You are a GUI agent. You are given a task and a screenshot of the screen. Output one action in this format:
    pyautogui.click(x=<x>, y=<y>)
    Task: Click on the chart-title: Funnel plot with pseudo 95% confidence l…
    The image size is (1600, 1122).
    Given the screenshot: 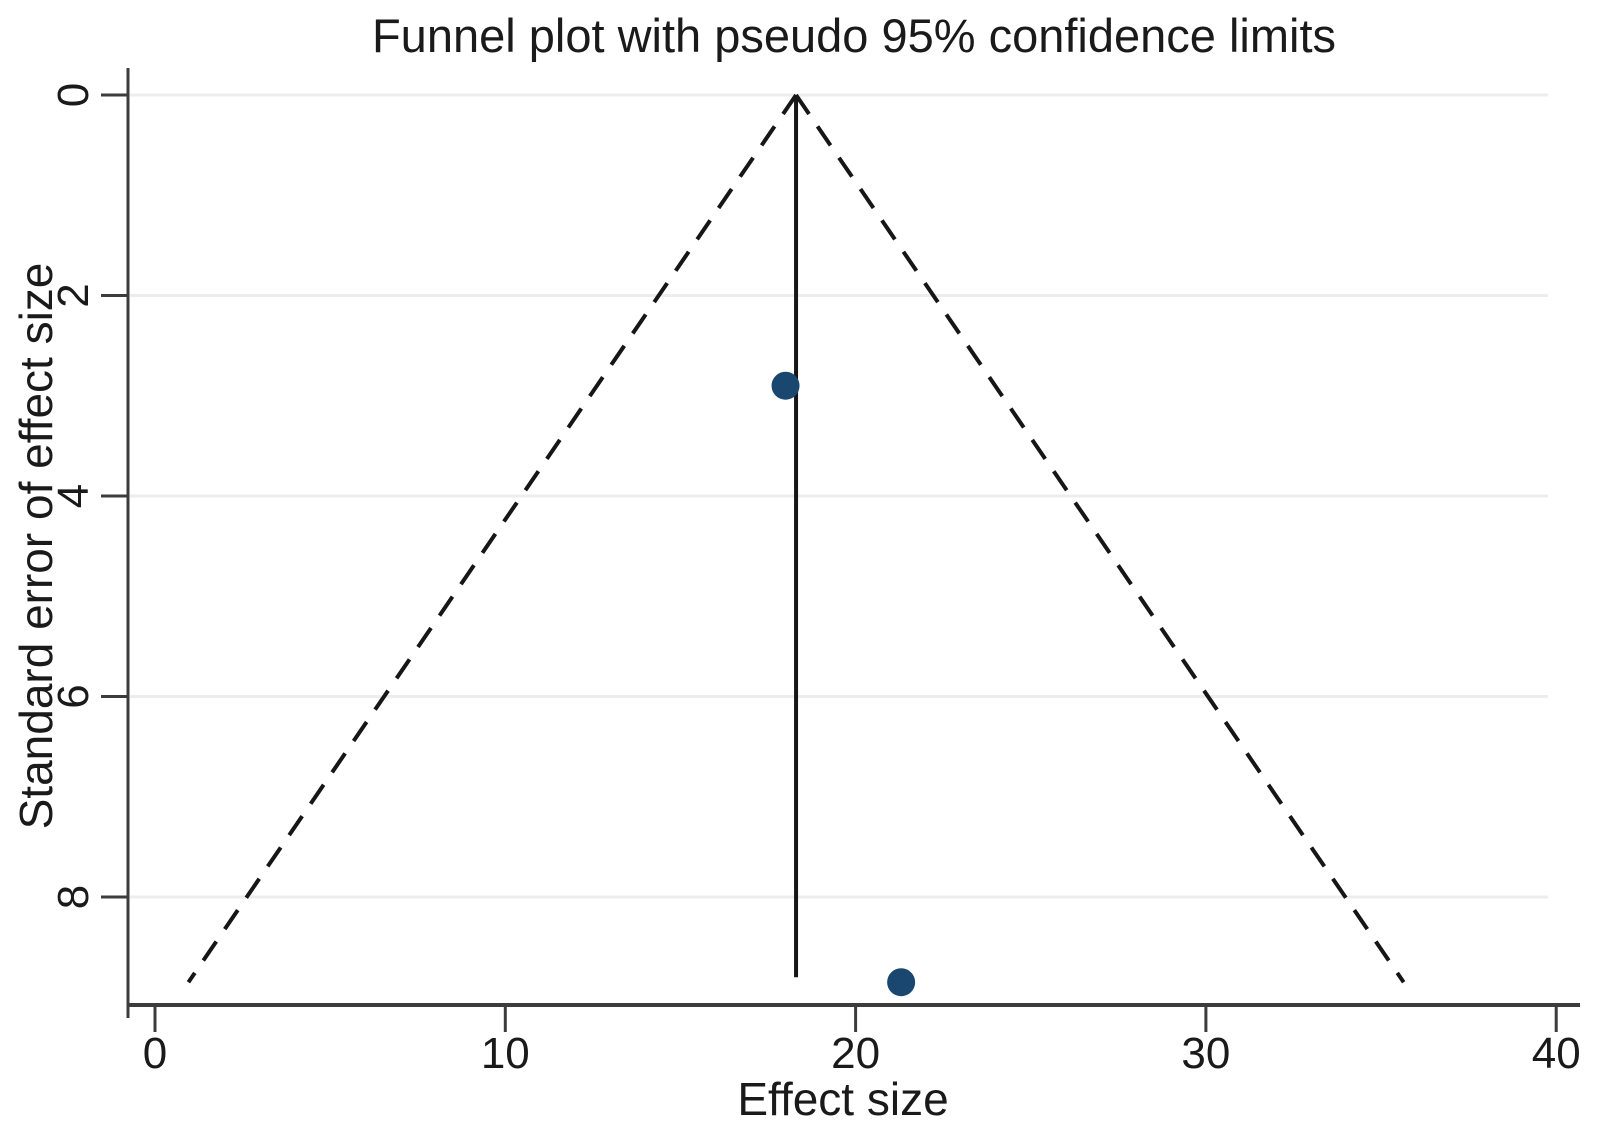 What is the action you would take?
    pyautogui.click(x=854, y=35)
    